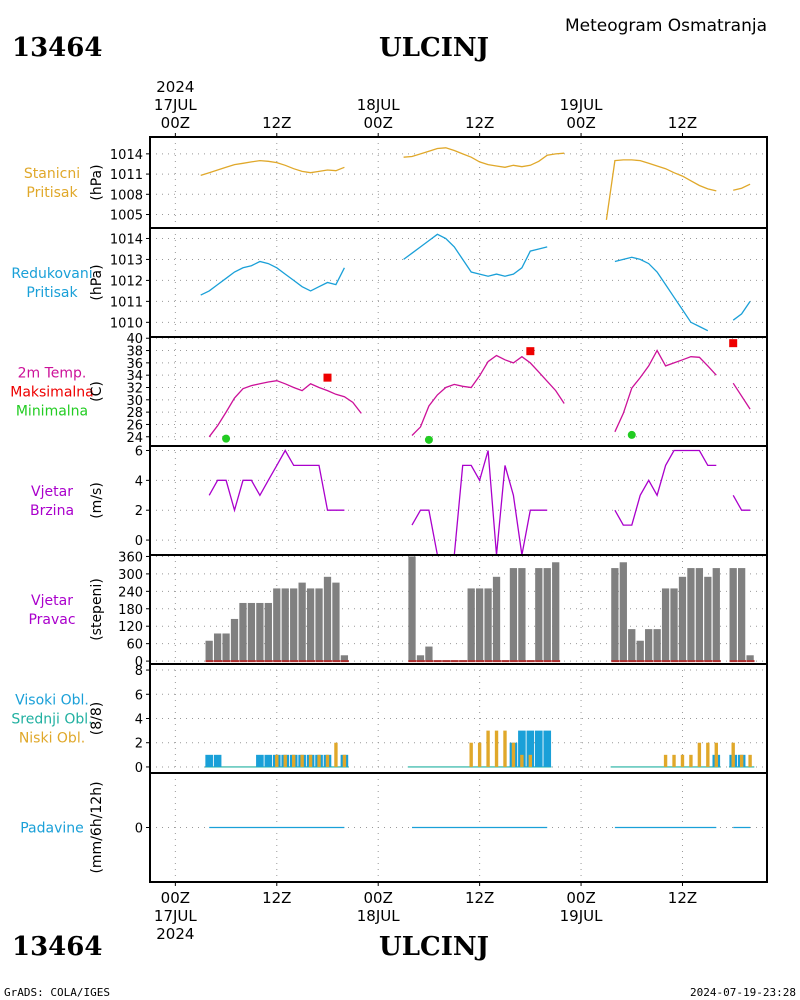 Image resolution: width=800 pixels, height=1000 pixels. Describe the element at coordinates (51, 620) in the screenshot. I see `panel-label-wind_dir-1: Pravac` at that location.